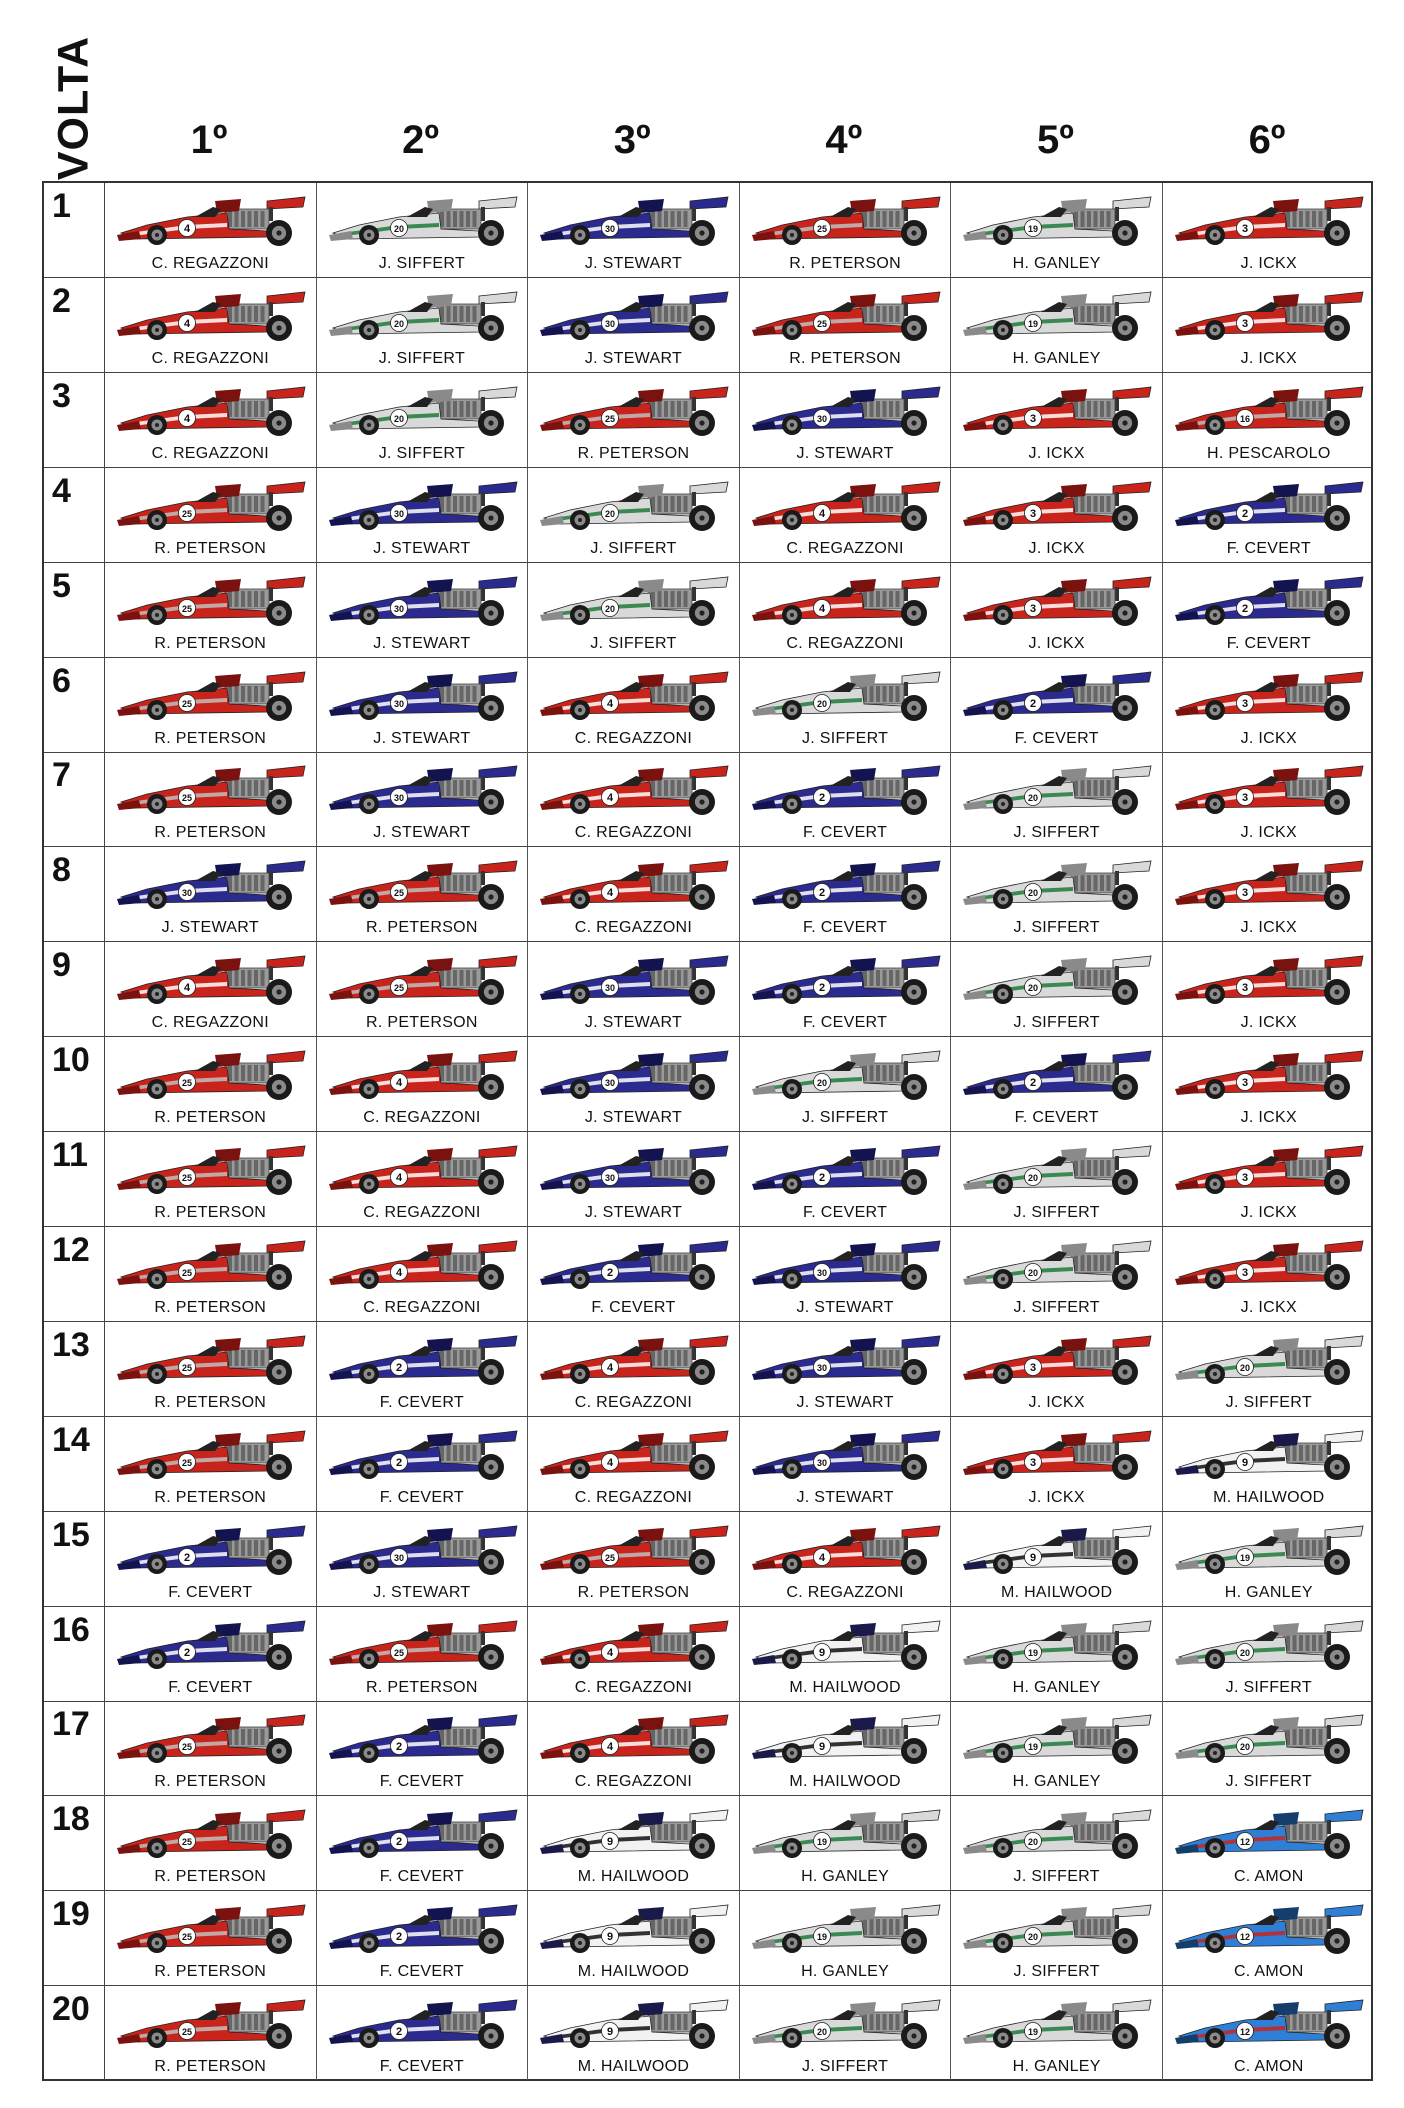 The height and width of the screenshot is (2108, 1404). Describe the element at coordinates (74, 1463) in the screenshot. I see `lap-number: 14` at that location.